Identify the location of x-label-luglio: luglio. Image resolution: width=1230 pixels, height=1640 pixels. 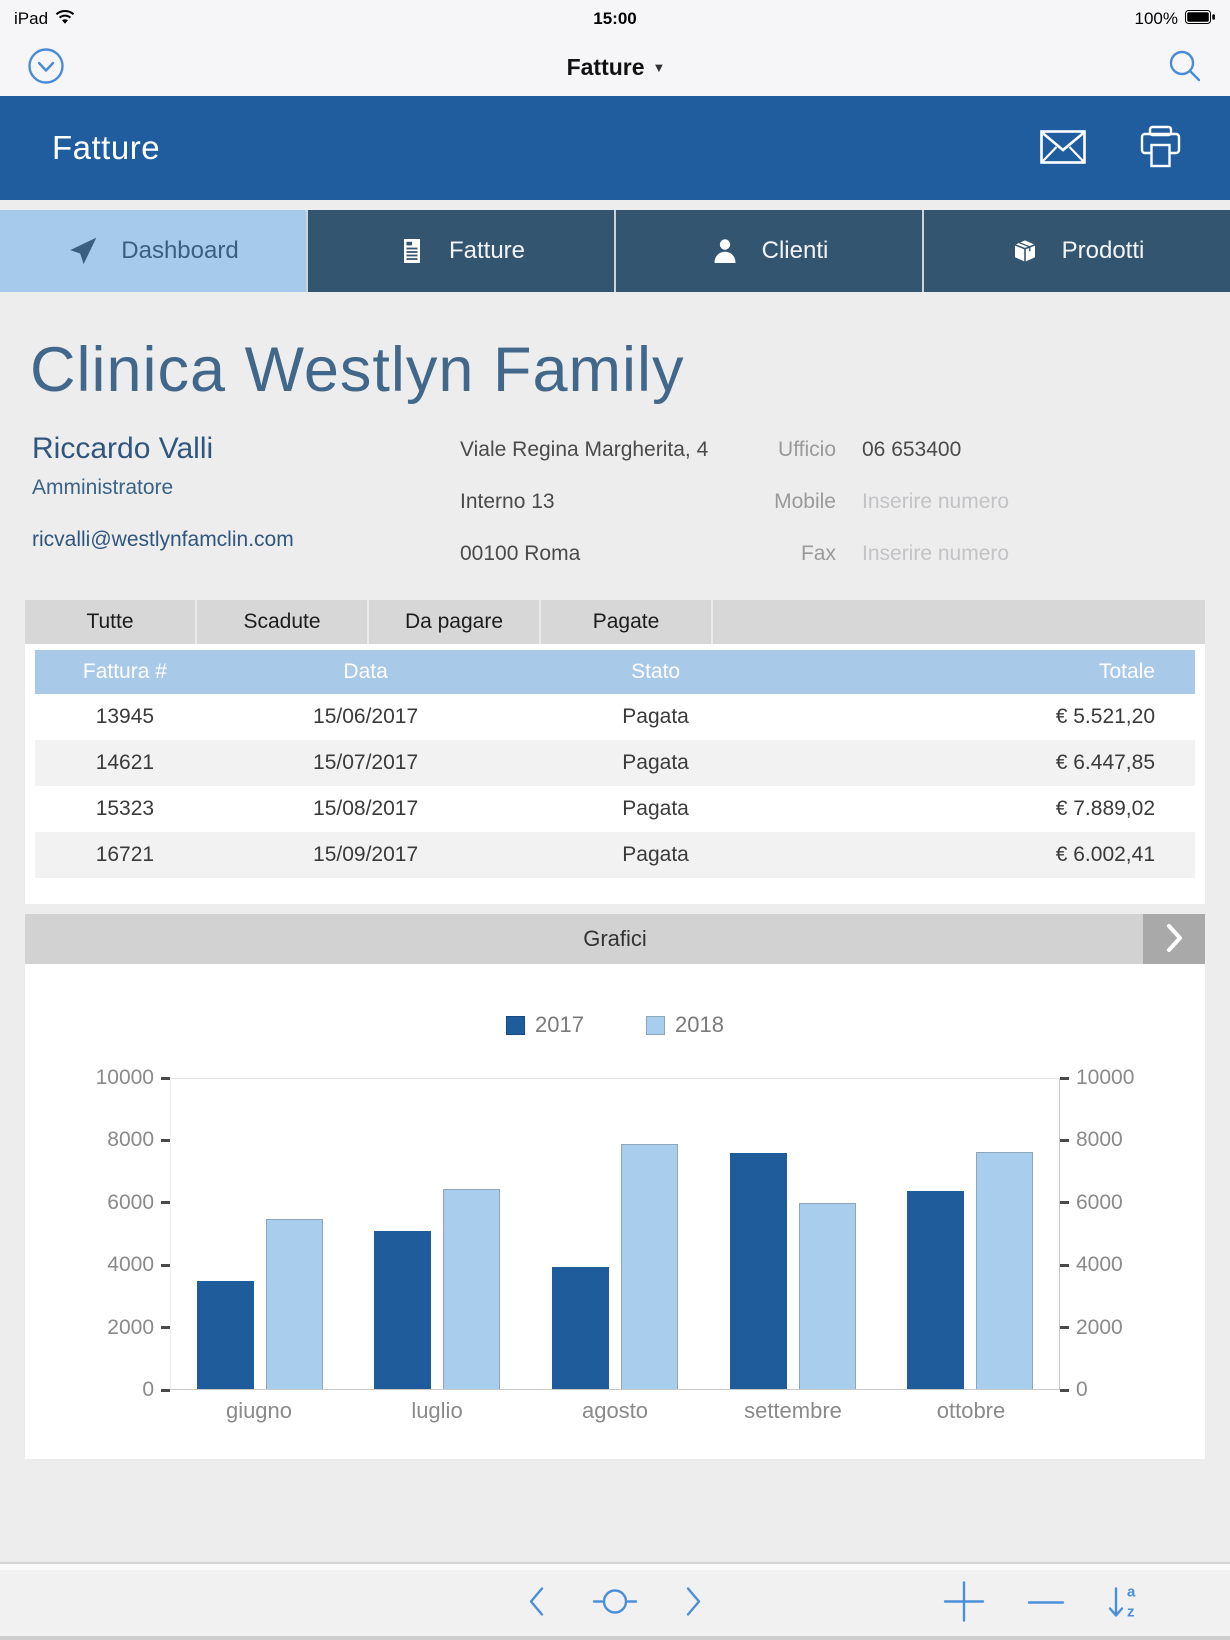
(437, 1410).